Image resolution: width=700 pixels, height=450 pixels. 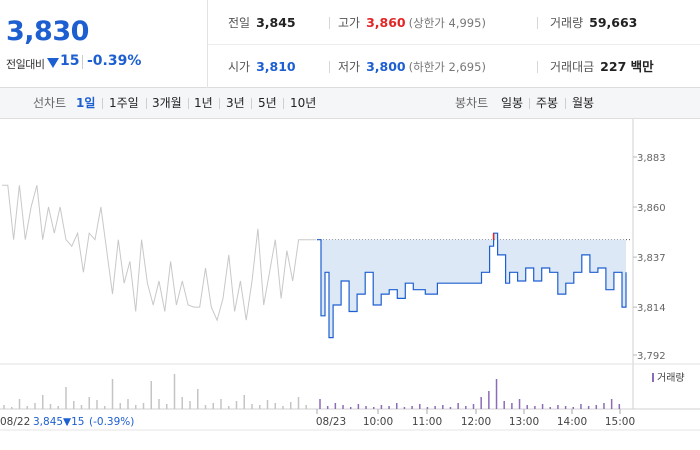 What do you see at coordinates (73, 422) in the screenshot?
I see `footer-change: ▼15` at bounding box center [73, 422].